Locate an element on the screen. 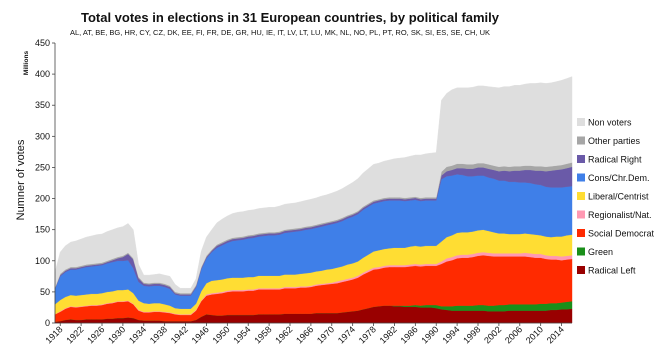 The image size is (670, 356). legend-label-radical-right: Radical Right is located at coordinates (615, 160).